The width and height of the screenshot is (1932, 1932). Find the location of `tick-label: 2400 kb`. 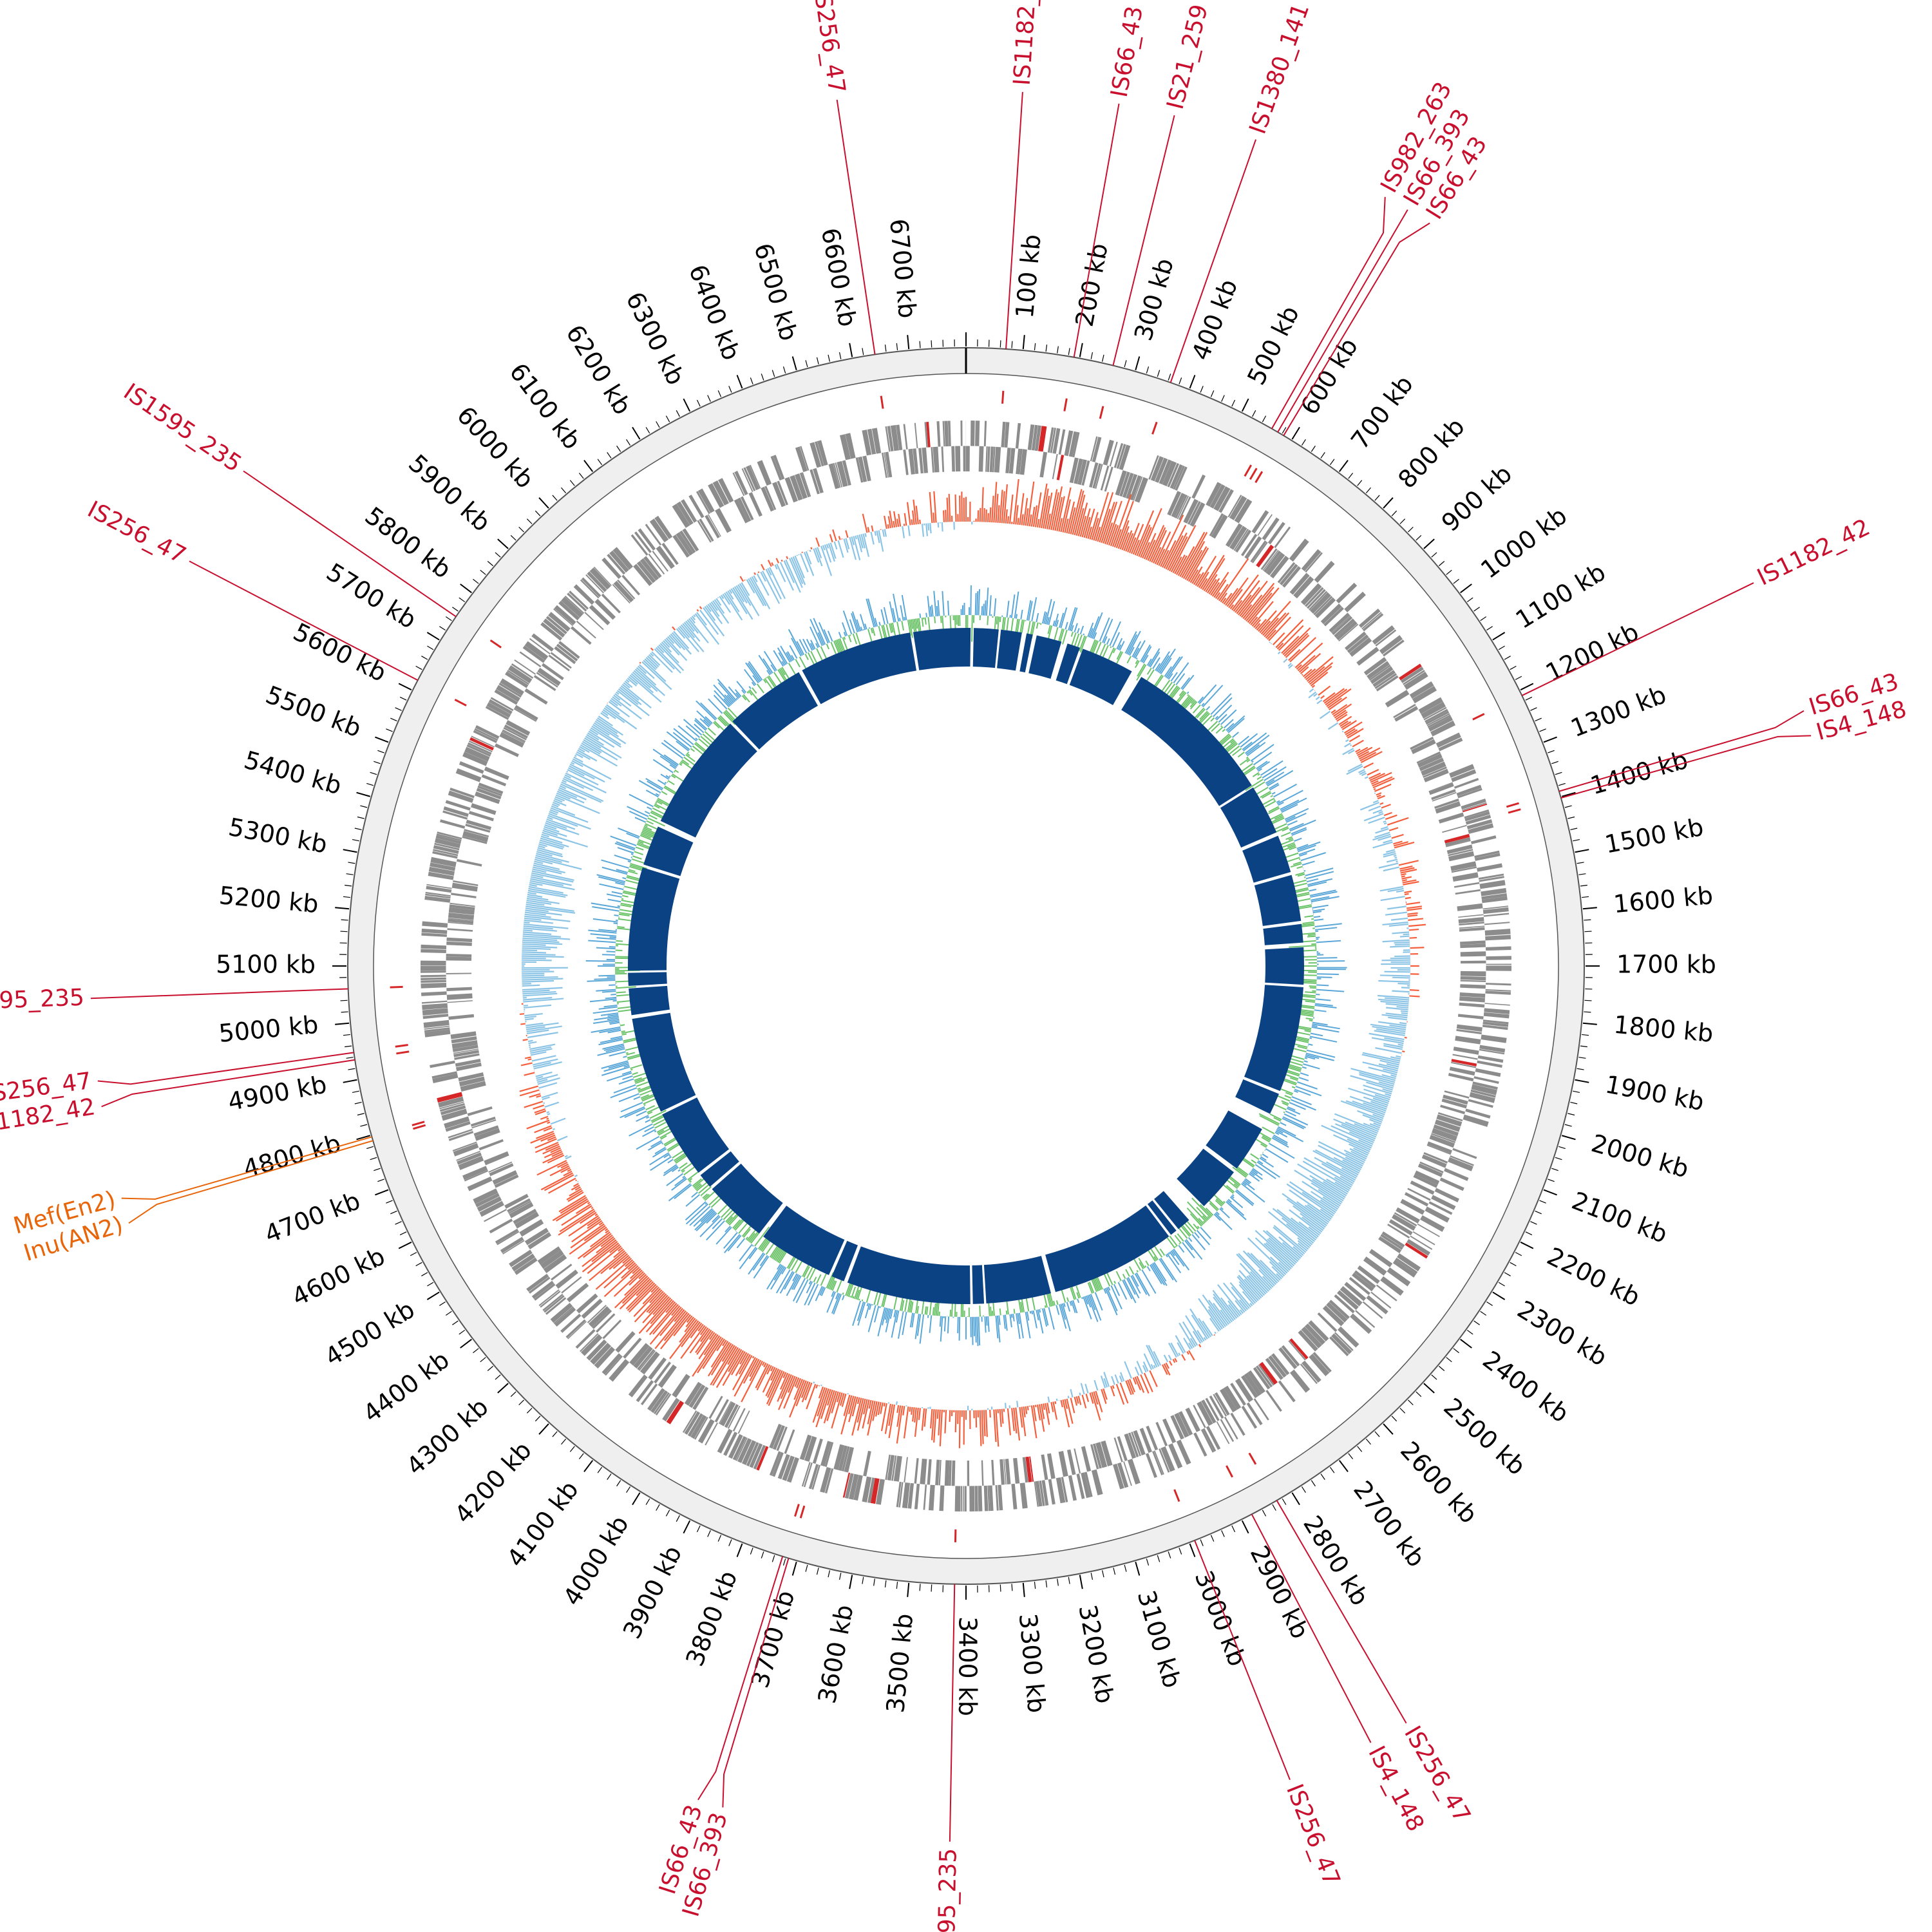

tick-label: 2400 kb is located at coordinates (1525, 1386).